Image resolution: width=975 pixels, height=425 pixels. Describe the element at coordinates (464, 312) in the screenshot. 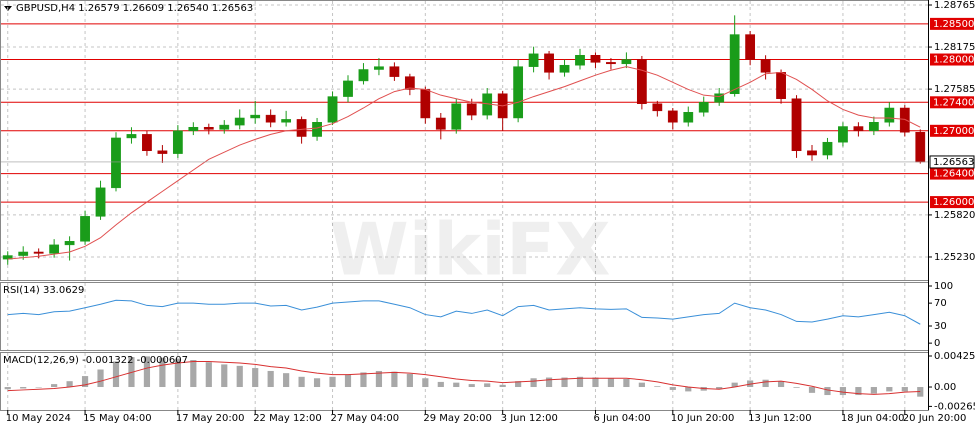

I see `rsi-line` at that location.